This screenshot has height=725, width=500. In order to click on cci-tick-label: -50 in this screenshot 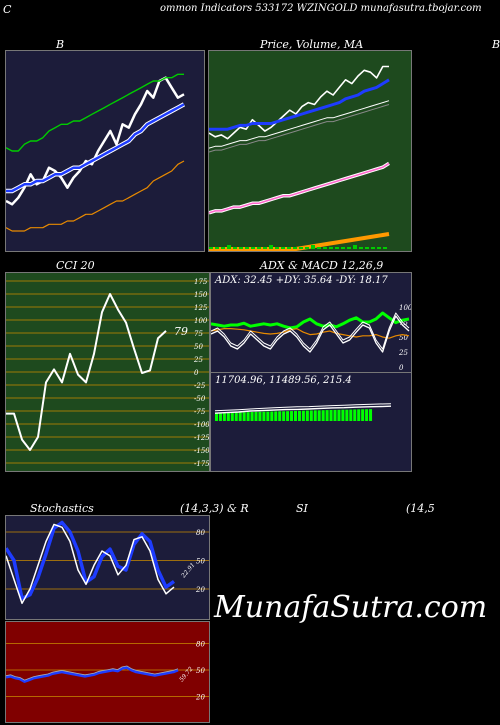, I will do `click(200, 399)`.